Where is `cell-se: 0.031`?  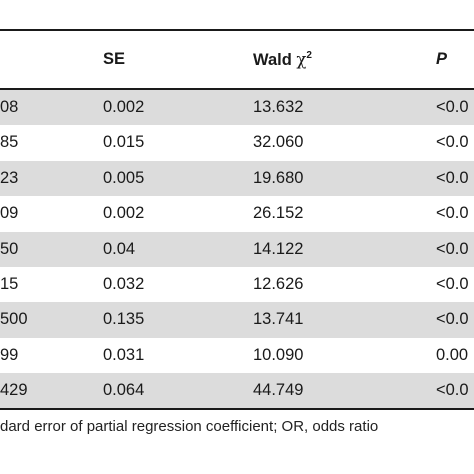
cell-se: 0.031 is located at coordinates (124, 354).